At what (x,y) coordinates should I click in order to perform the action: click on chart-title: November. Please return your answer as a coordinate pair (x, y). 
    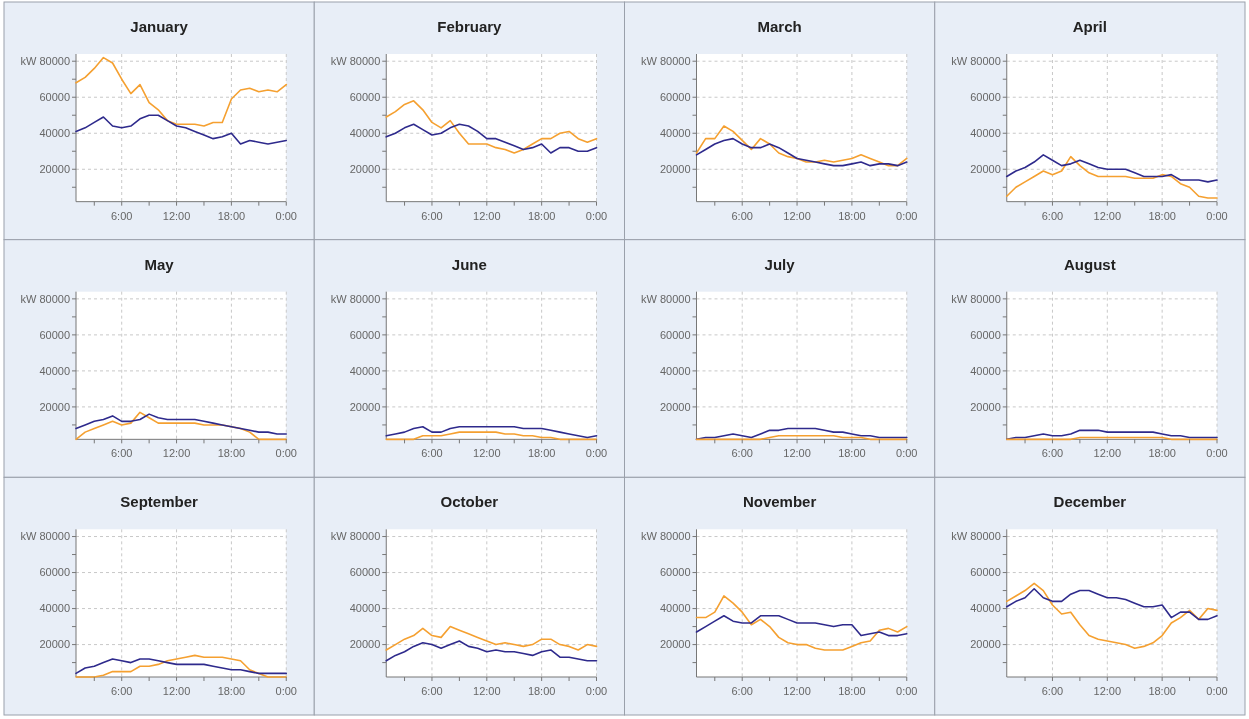
    Looking at the image, I should click on (779, 502).